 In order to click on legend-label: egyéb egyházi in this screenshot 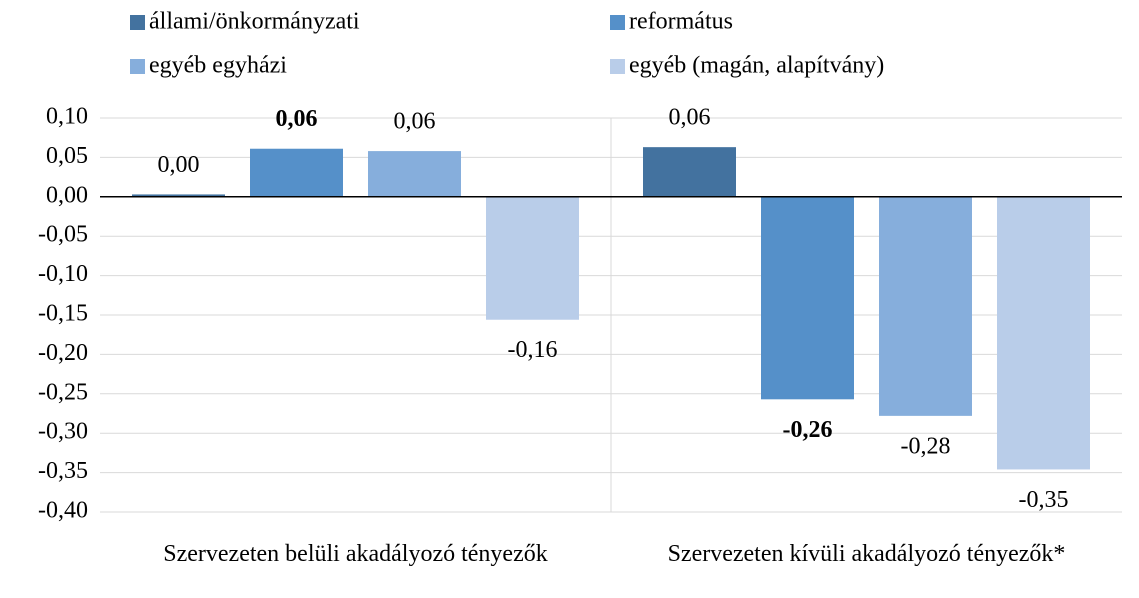, I will do `click(218, 66)`.